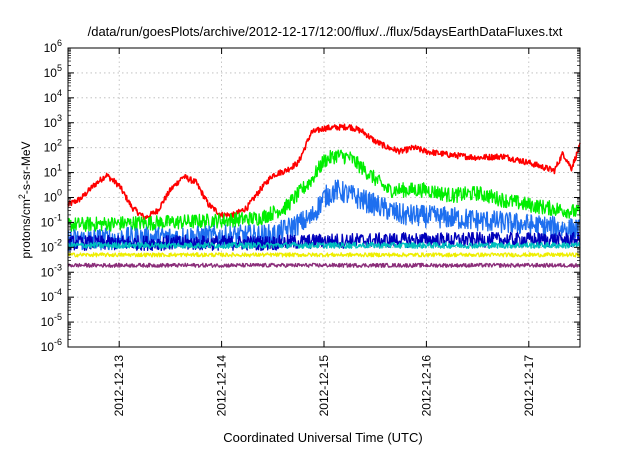 The image size is (640, 453). I want to click on y-tick-label: 10⁻⁴, so click(51, 295).